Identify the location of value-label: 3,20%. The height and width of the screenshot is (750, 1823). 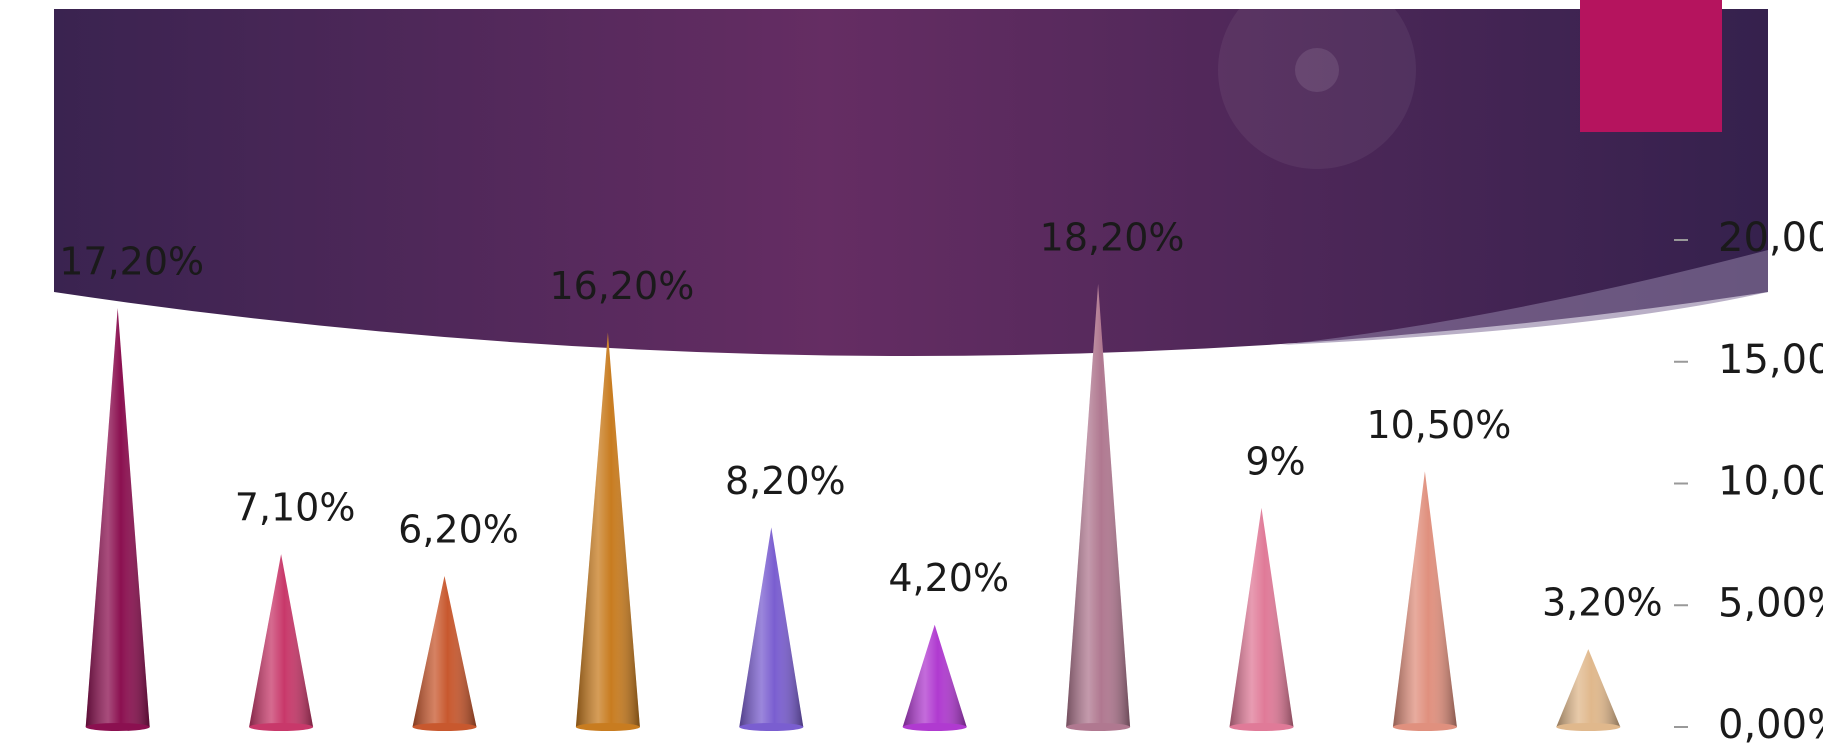
(1602, 603).